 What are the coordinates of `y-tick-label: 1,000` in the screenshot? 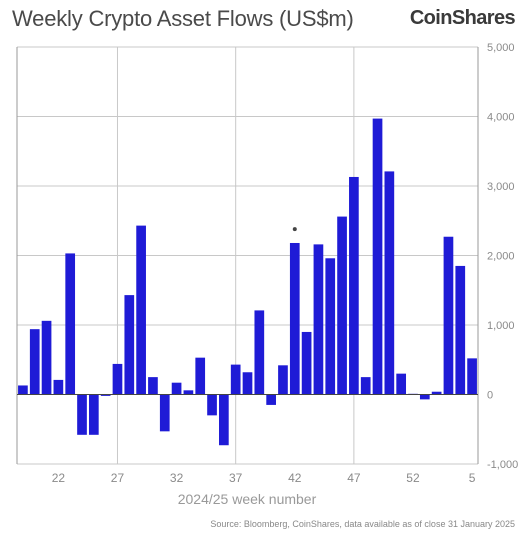 It's located at (501, 326).